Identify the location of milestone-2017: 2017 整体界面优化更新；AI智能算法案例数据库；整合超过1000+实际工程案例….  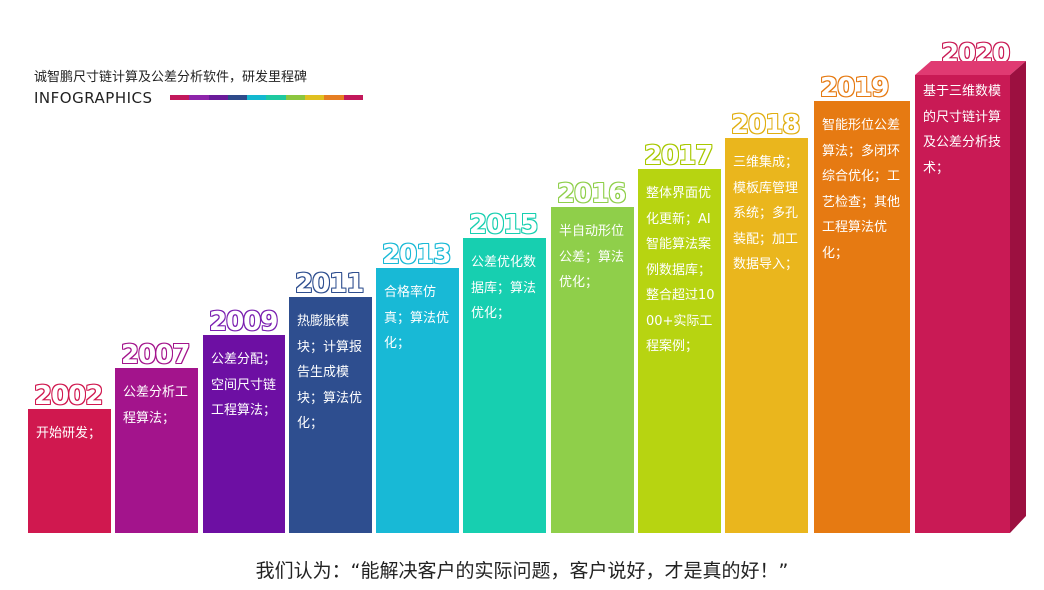
(679, 336).